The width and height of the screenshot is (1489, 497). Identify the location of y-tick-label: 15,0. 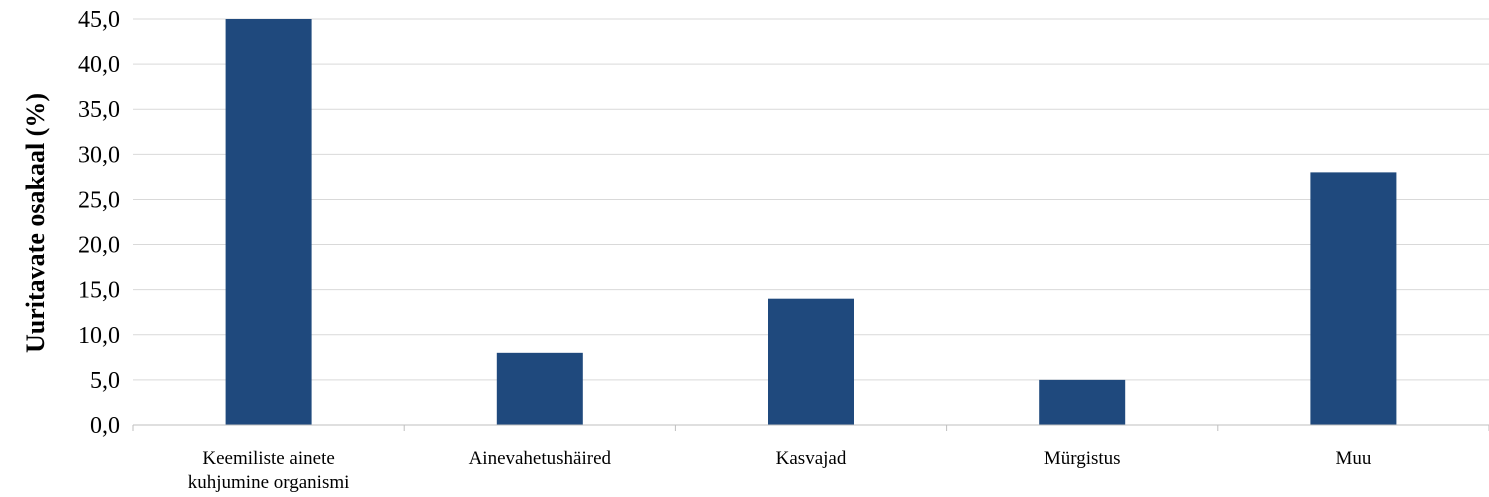
(99, 291).